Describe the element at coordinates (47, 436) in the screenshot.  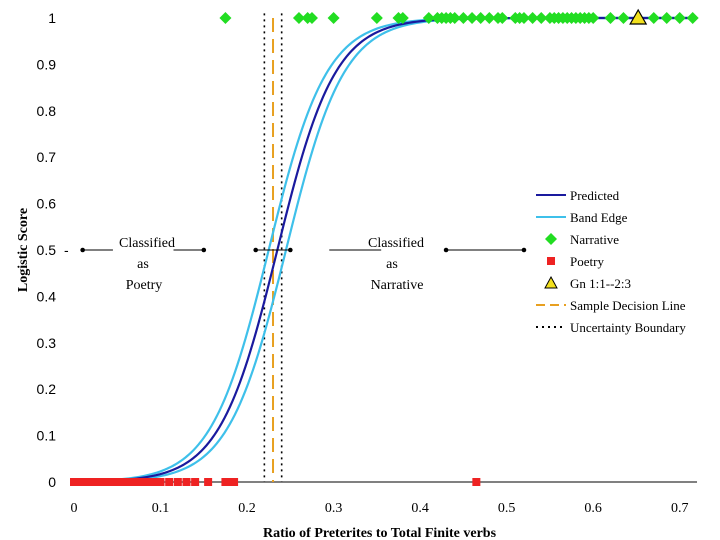
I see `y-tick-label: 0.1` at that location.